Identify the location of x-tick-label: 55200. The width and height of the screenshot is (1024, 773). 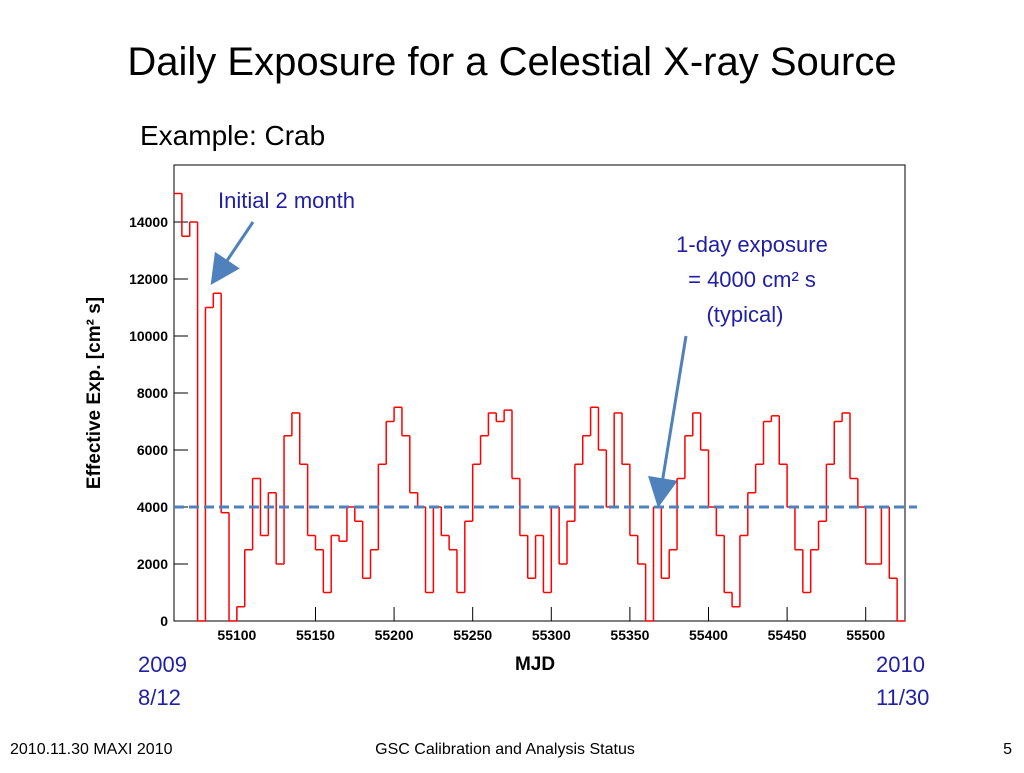
(394, 635).